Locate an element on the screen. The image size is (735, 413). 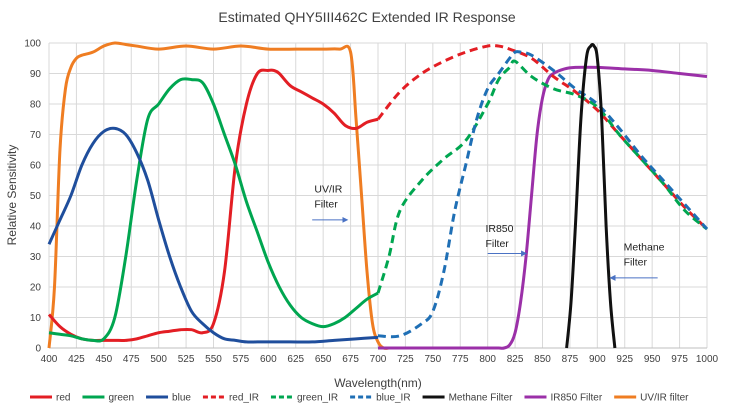
x-tick-label: 550 is located at coordinates (213, 359).